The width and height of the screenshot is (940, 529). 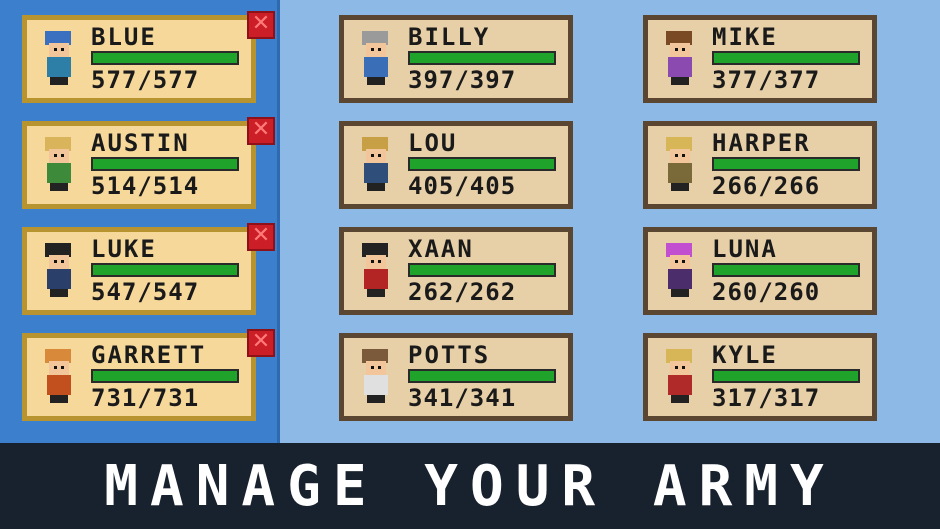 I want to click on health-value: 262/262, so click(x=462, y=292).